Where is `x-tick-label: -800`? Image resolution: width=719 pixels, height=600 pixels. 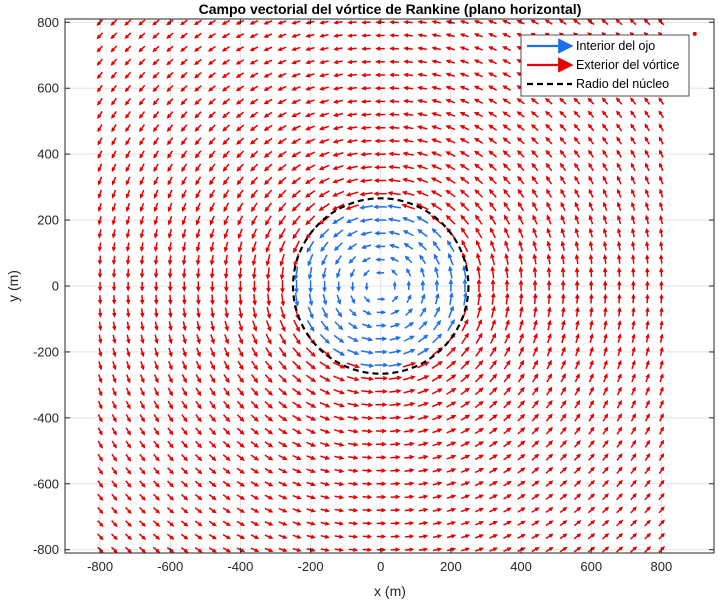
x-tick-label: -800 is located at coordinates (100, 566).